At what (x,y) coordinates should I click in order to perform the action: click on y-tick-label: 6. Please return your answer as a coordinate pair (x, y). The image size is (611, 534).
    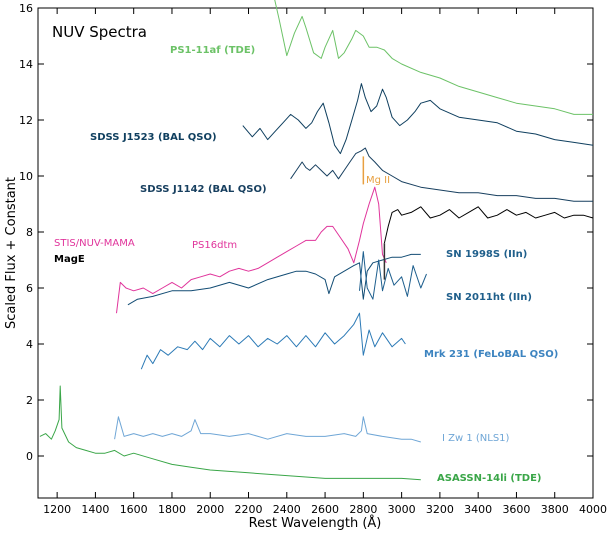
    Looking at the image, I should click on (29, 288).